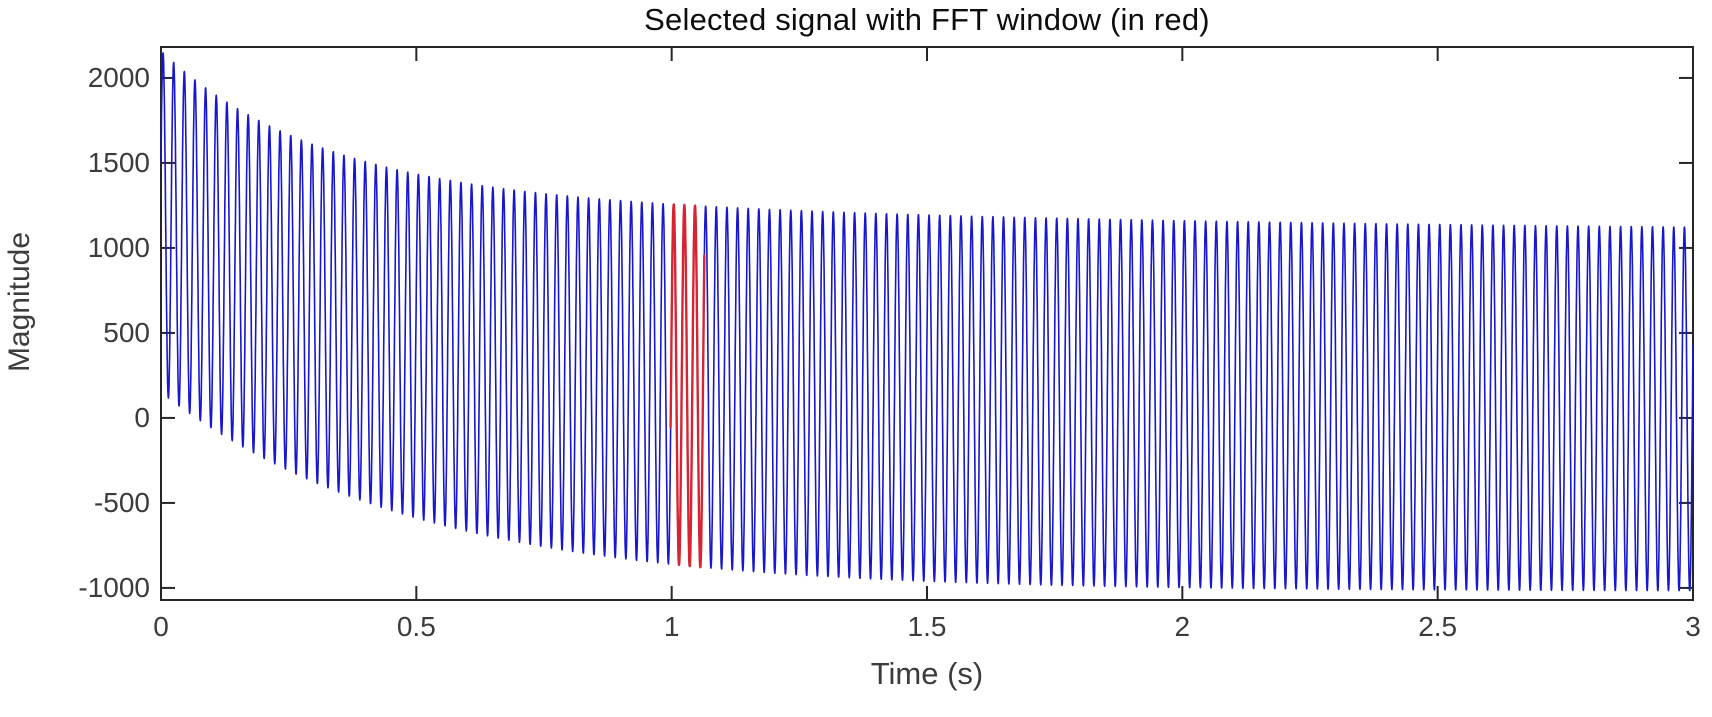  What do you see at coordinates (927, 673) in the screenshot?
I see `x-axis-label: Time (s)` at bounding box center [927, 673].